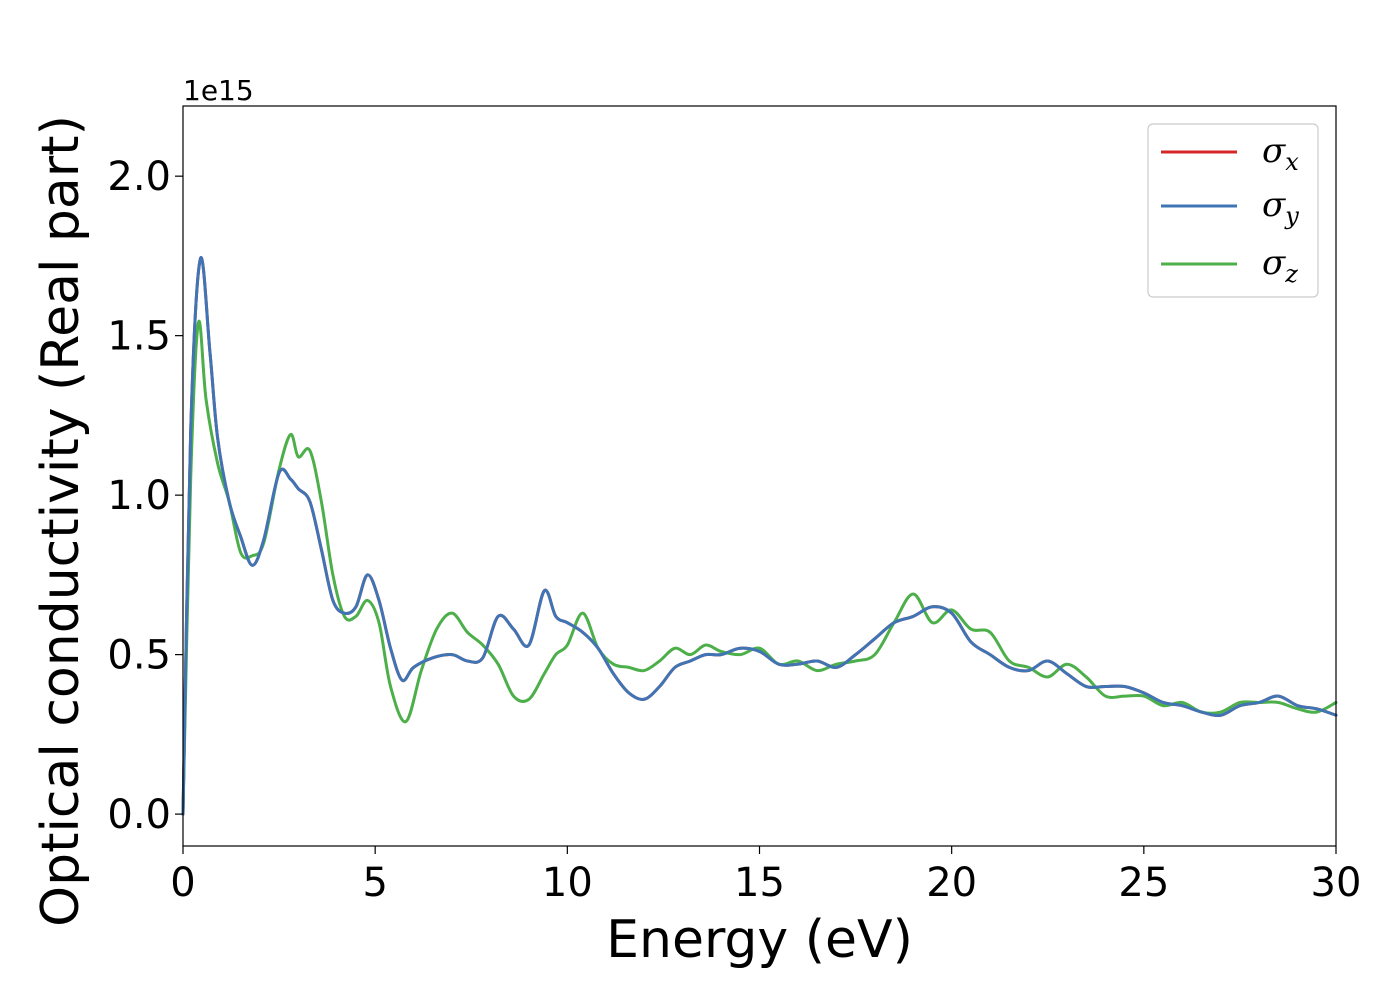 The width and height of the screenshot is (1400, 1000). I want to click on y-axis: 0.0 0.5 1.0 1.5 2.0, so click(145, 496).